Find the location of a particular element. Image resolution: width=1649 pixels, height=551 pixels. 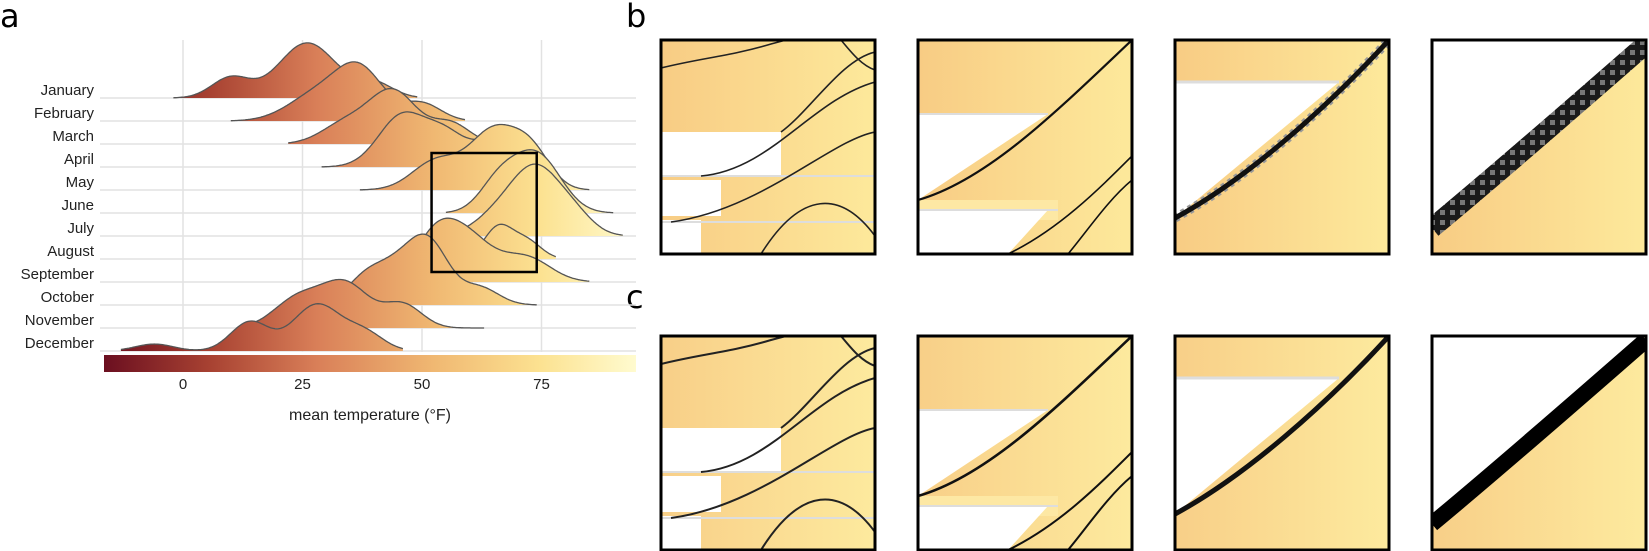

ridge-line-december is located at coordinates (262, 327).